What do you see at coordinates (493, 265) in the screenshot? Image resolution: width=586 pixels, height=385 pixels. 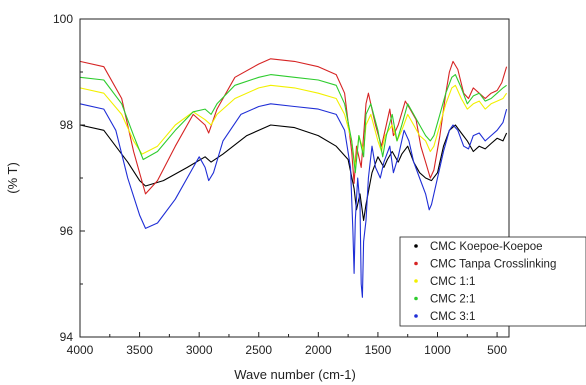 I see `legend-label: CMC Tanpa Crosslinking` at bounding box center [493, 265].